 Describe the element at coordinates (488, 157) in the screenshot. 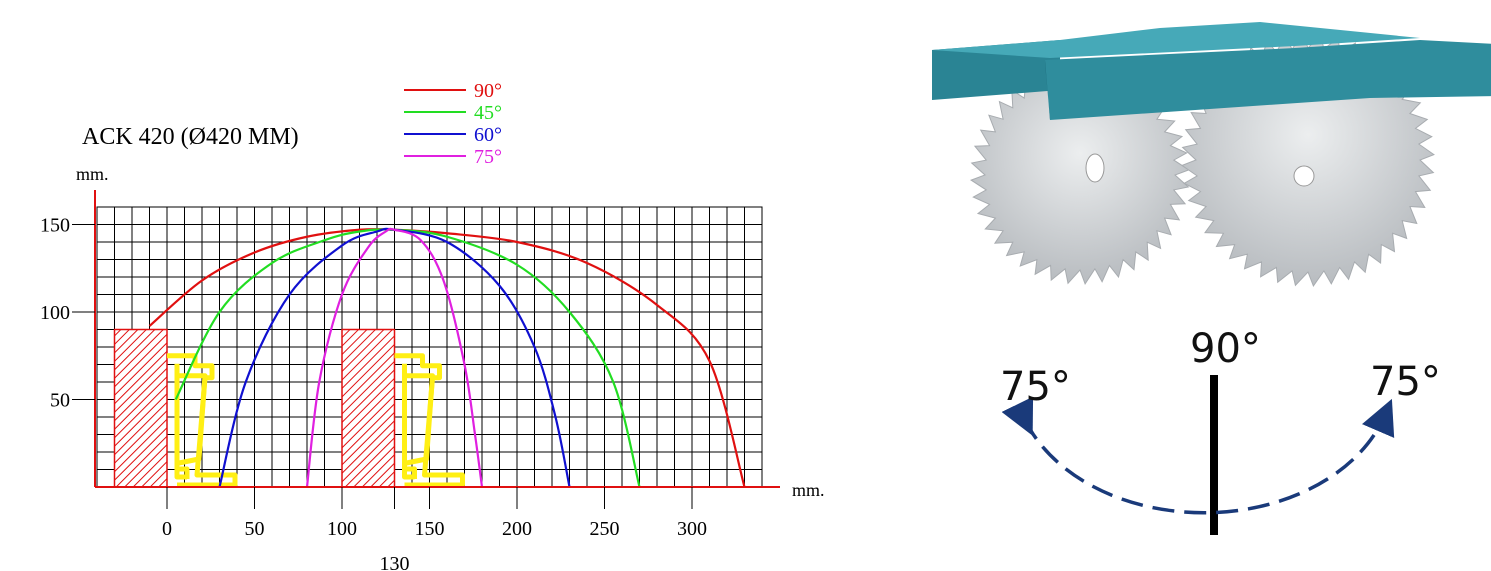

I see `legend-label-4: 75°` at that location.